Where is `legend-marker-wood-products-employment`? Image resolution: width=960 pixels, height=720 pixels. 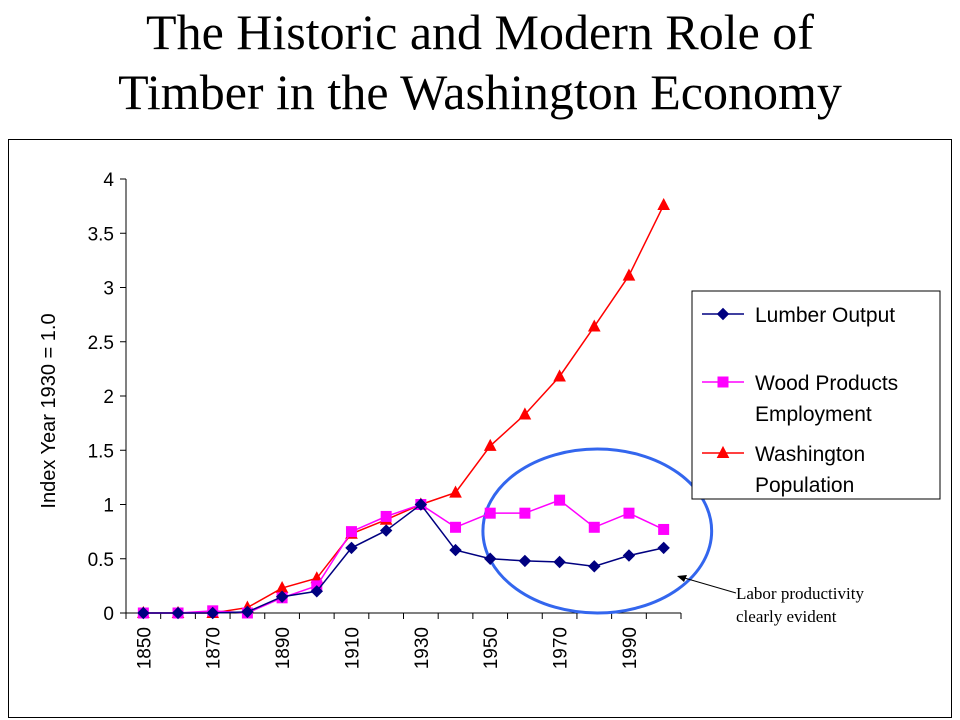
legend-marker-wood-products-employment is located at coordinates (723, 382).